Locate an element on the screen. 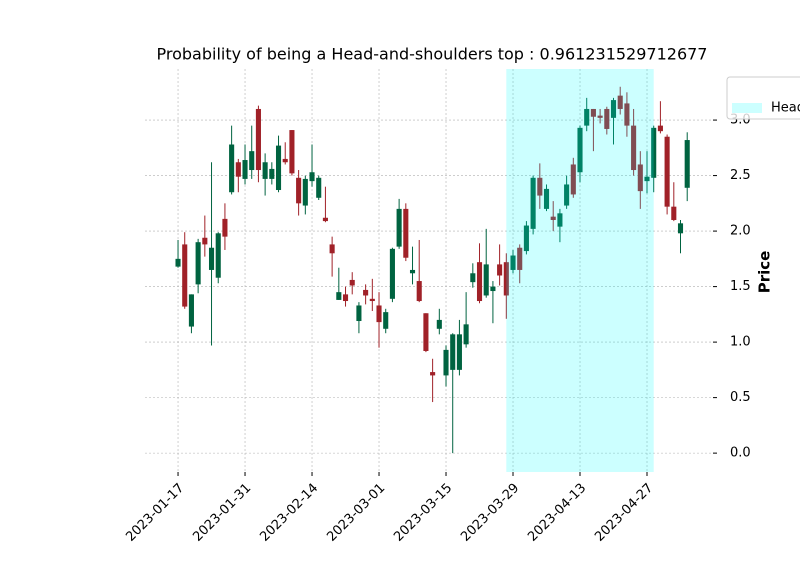 The width and height of the screenshot is (800, 575). x-tick-label: 2023-03-15 is located at coordinates (423, 513).